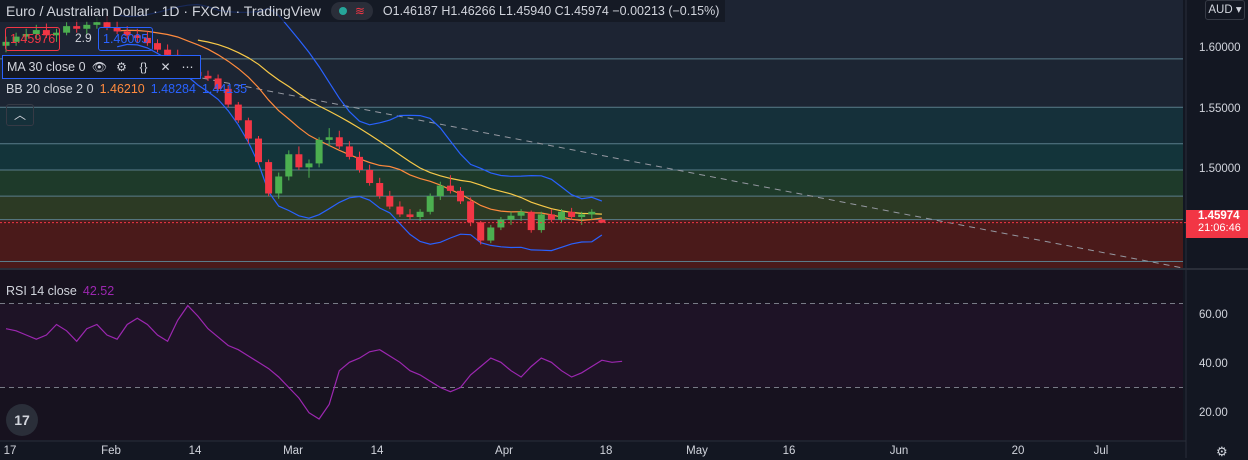  I want to click on settings-gear-icon: ⚙, so click(1222, 451).